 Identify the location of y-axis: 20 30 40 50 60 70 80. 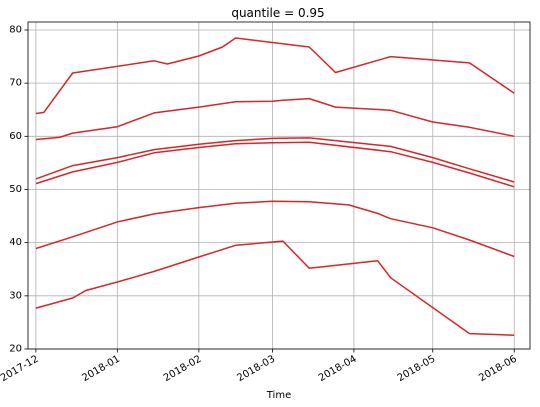
(18, 189).